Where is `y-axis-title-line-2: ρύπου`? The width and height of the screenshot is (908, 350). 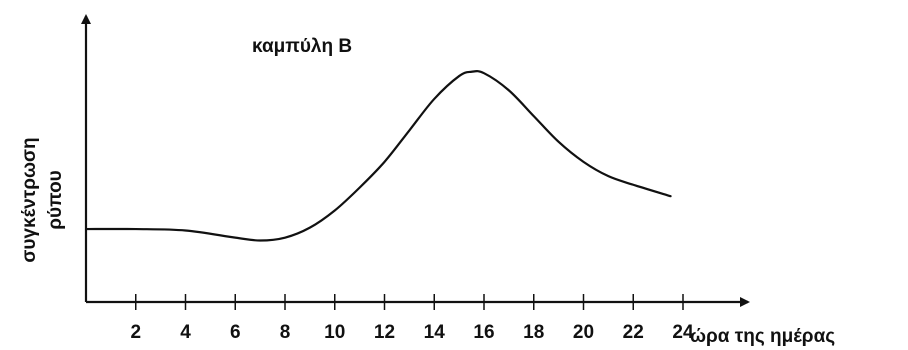 y-axis-title-line-2: ρύπου is located at coordinates (55, 200).